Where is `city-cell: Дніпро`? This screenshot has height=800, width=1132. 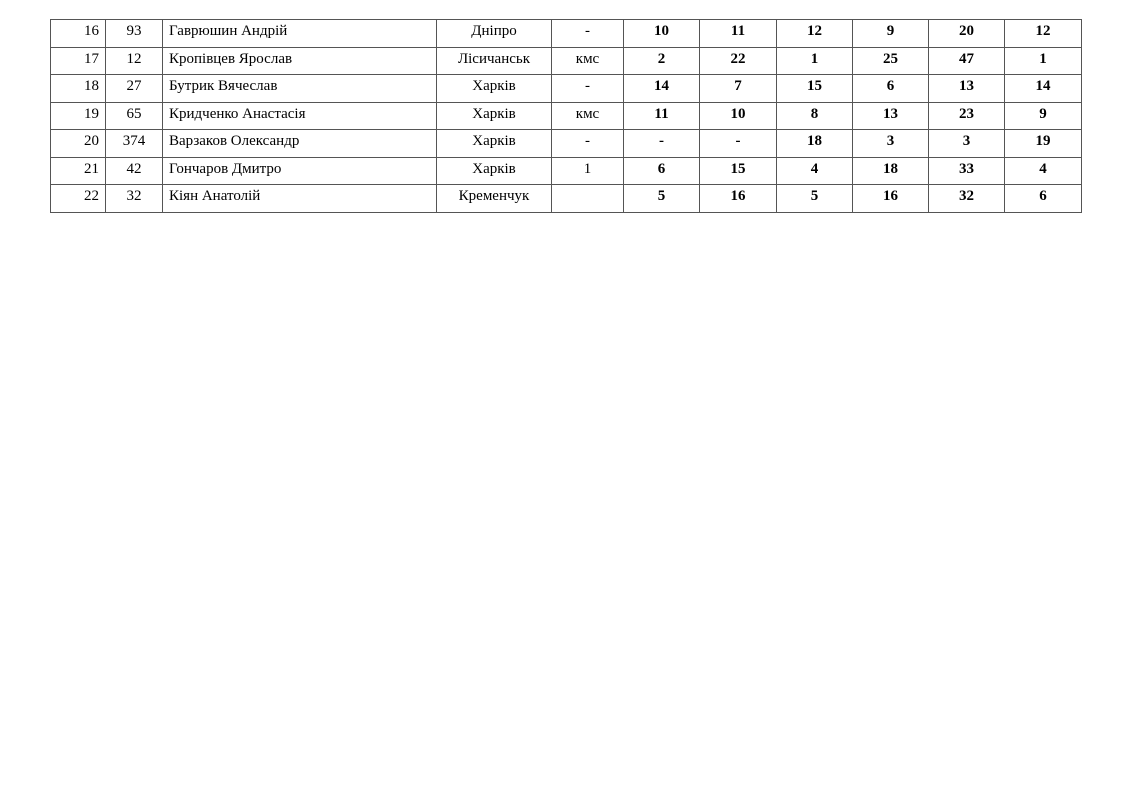 city-cell: Дніпро is located at coordinates (494, 33).